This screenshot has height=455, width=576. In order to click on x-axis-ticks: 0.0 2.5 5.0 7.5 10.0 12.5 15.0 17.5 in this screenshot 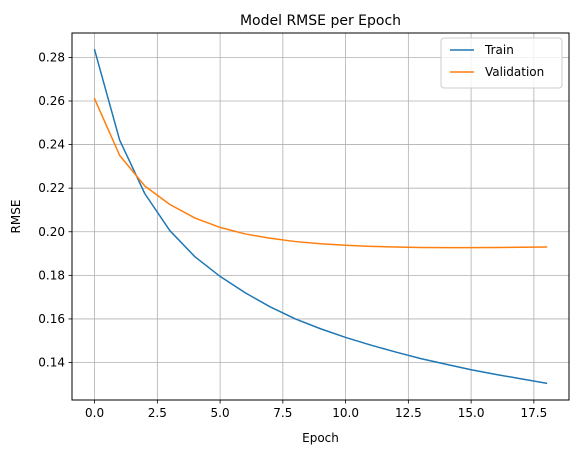, I will do `click(316, 410)`.